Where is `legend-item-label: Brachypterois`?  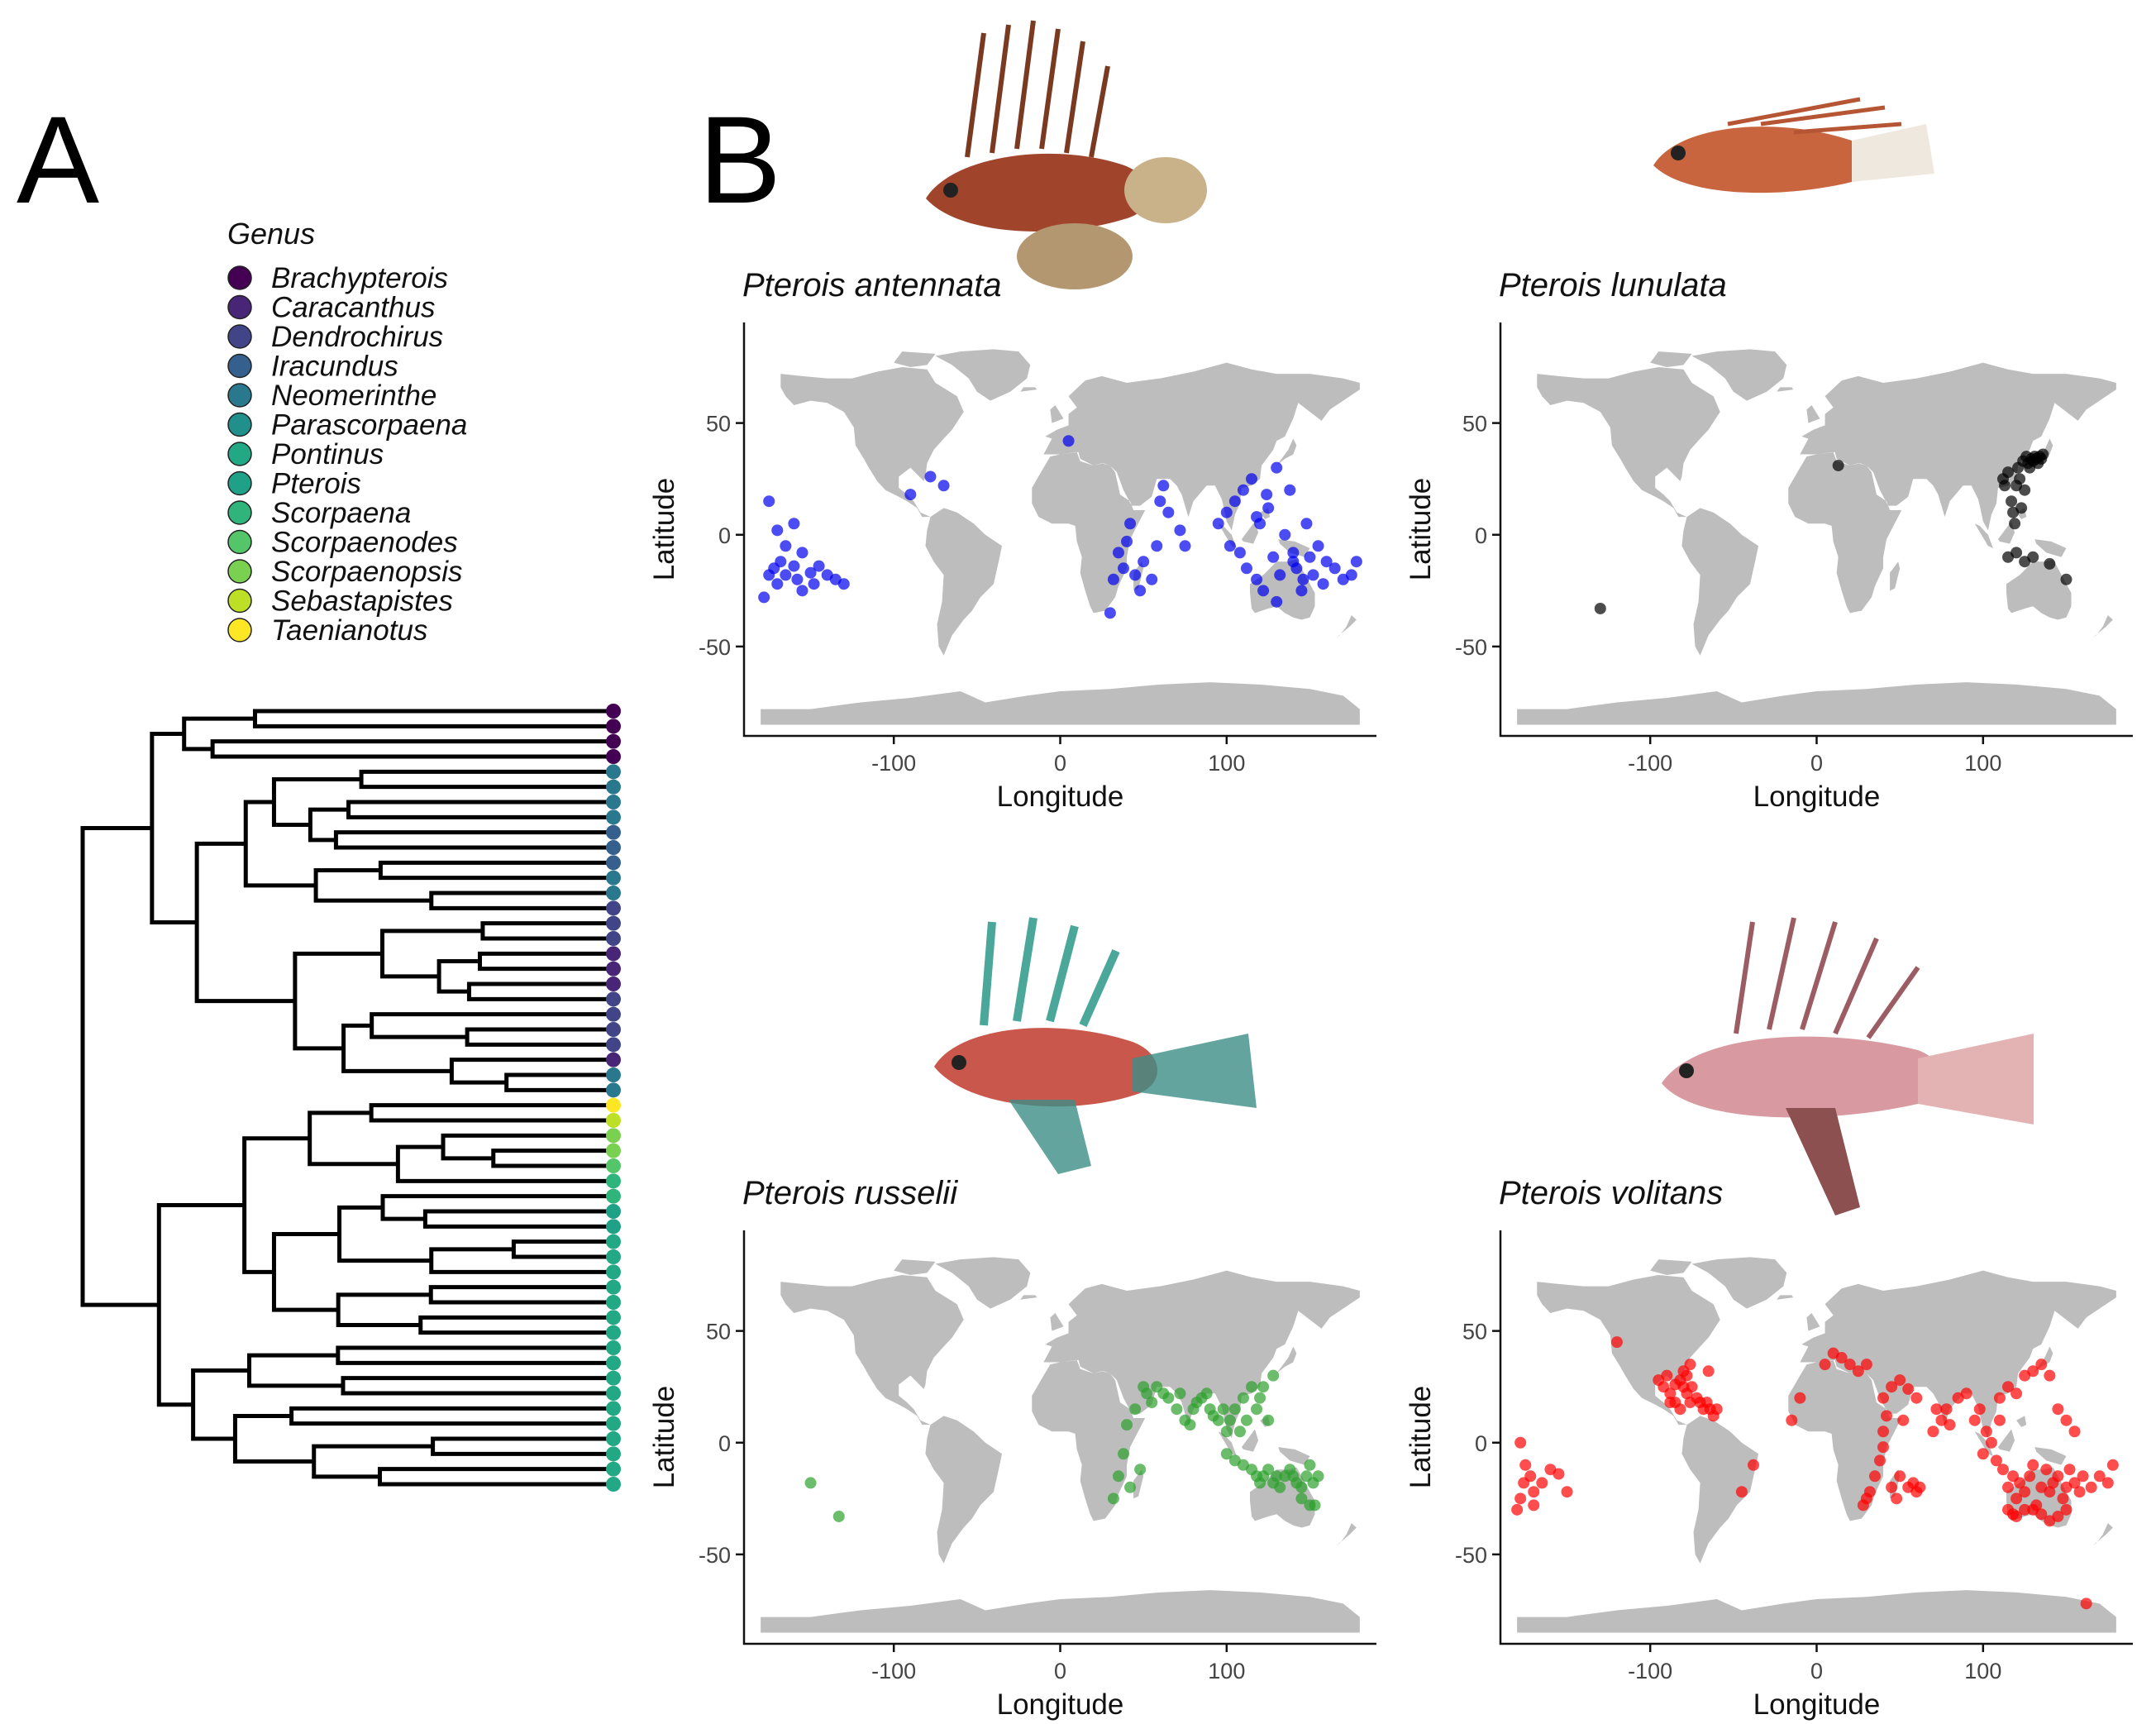 legend-item-label: Brachypterois is located at coordinates (359, 278).